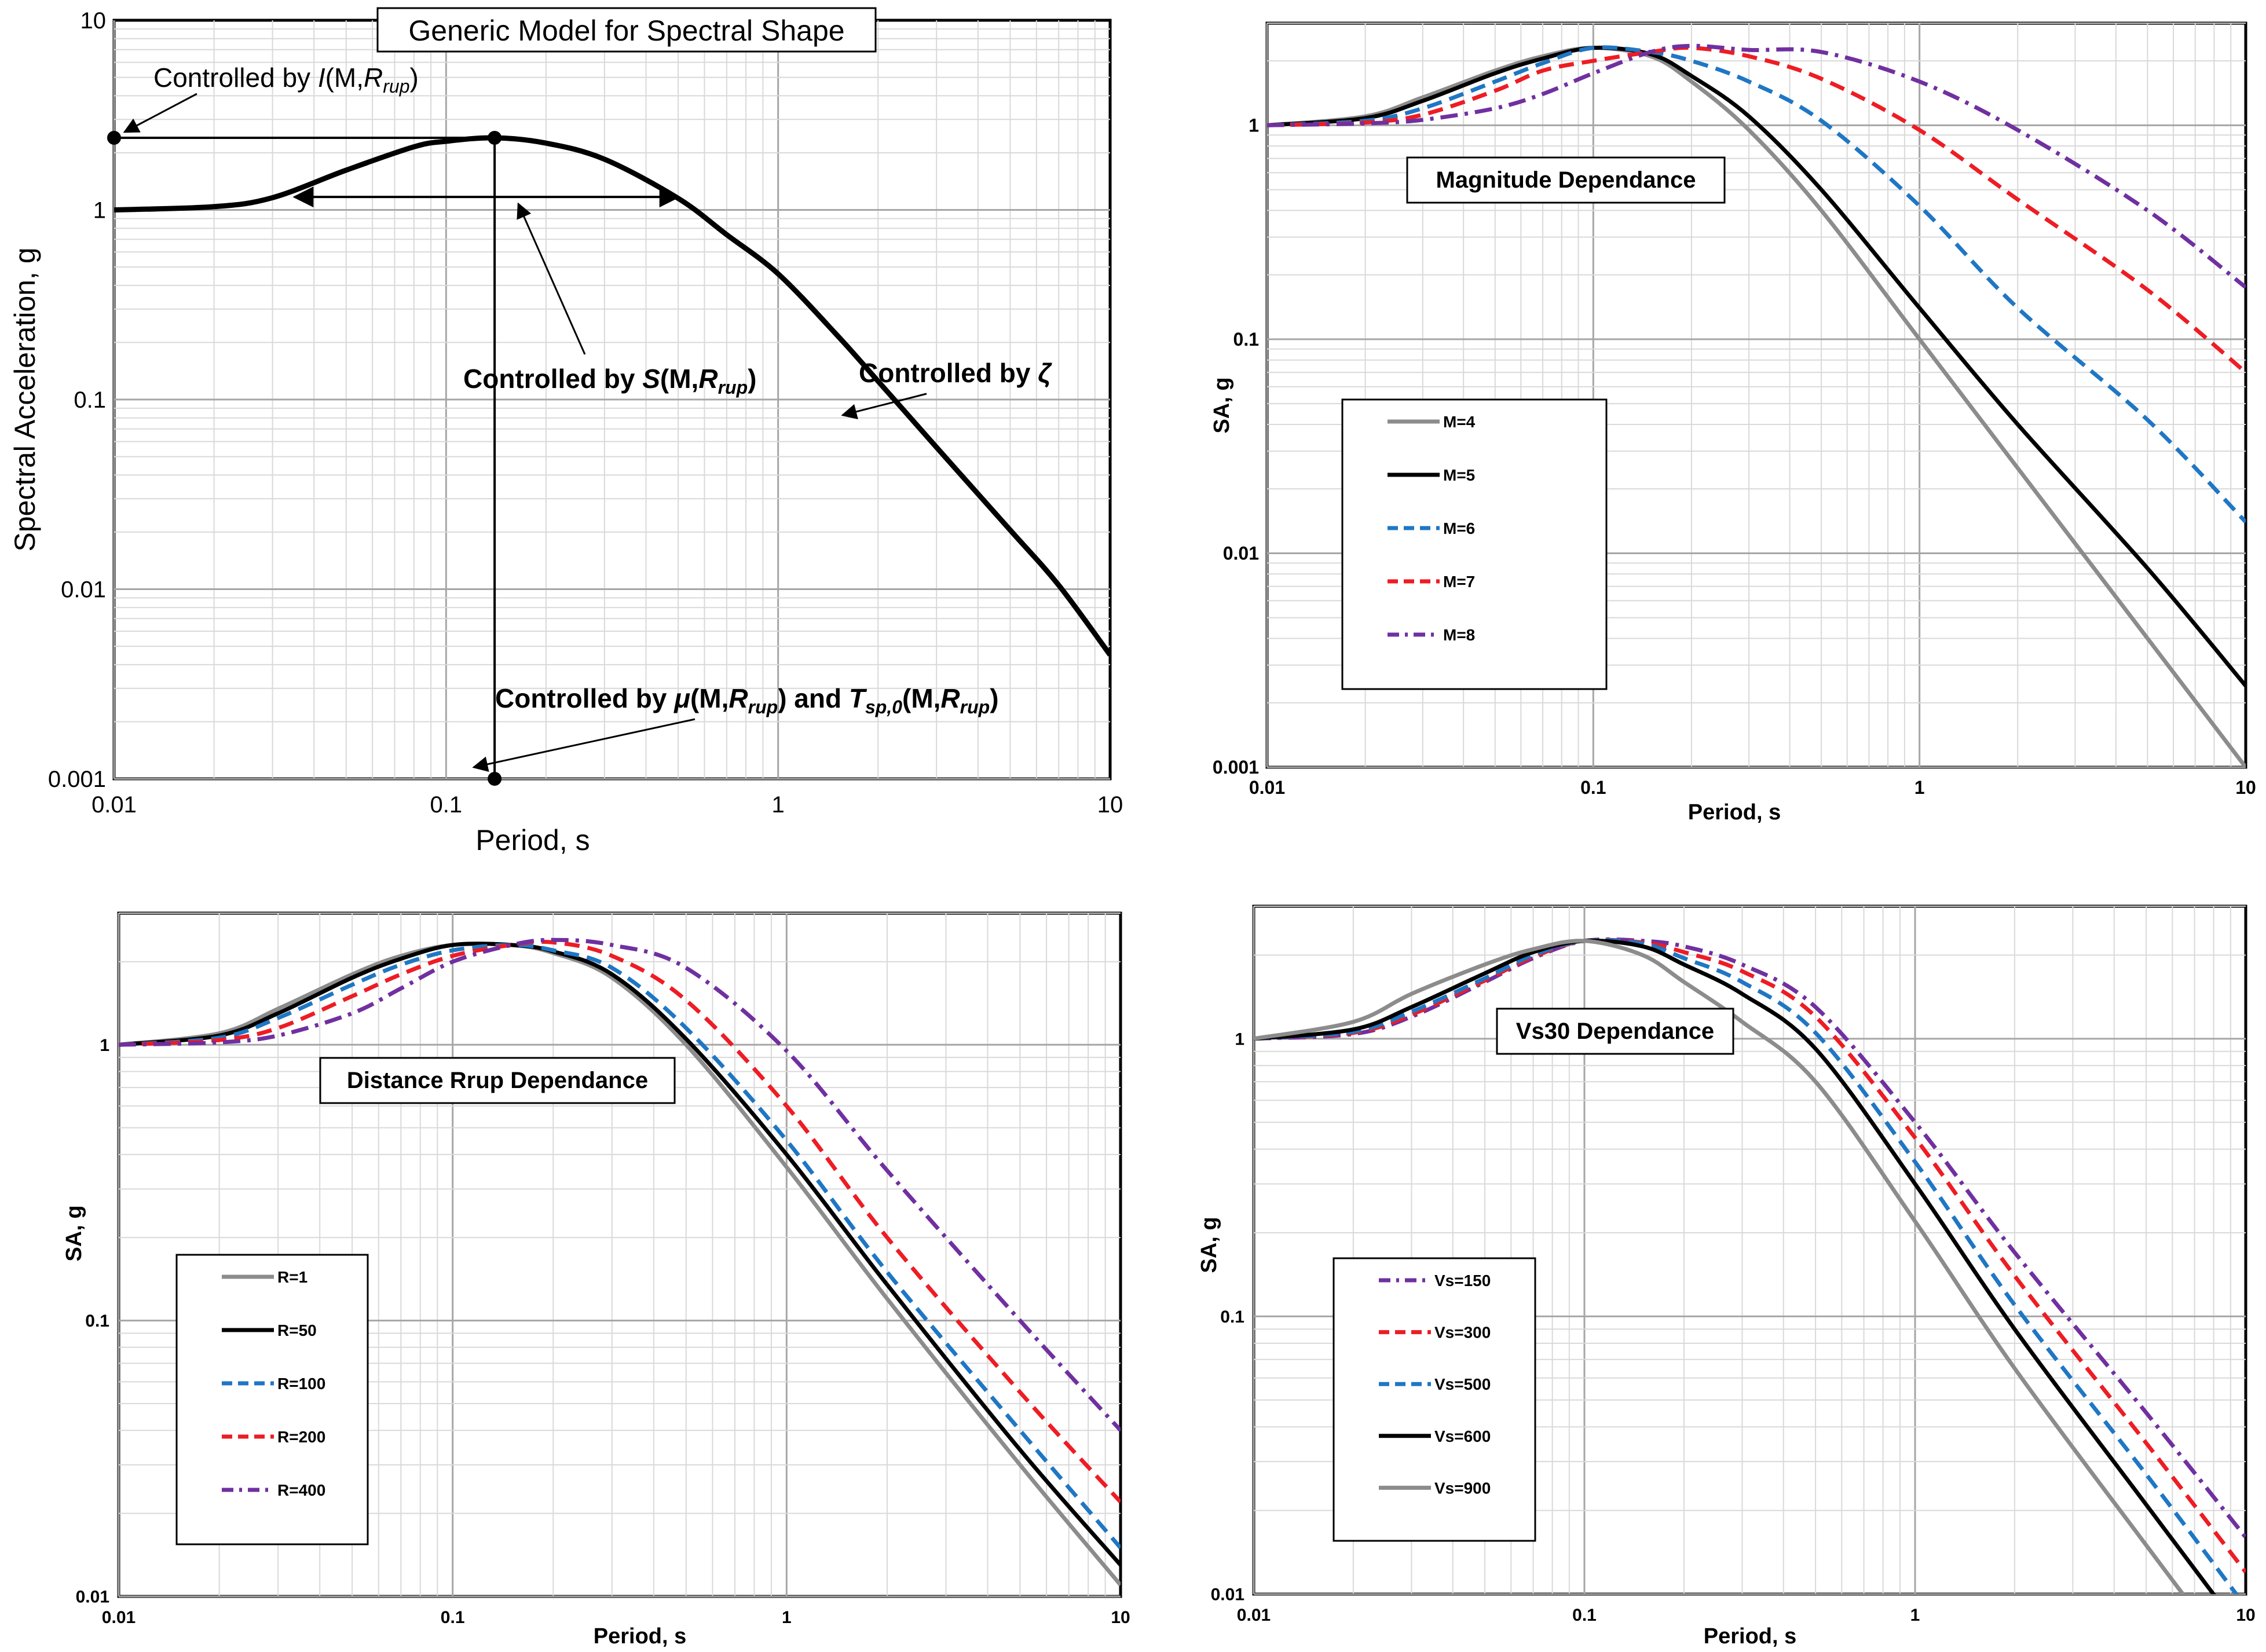 This screenshot has height=1652, width=2266. Describe the element at coordinates (616, 1618) in the screenshot. I see `distance-x-ticks: 0.01 0.1 1 10` at that location.